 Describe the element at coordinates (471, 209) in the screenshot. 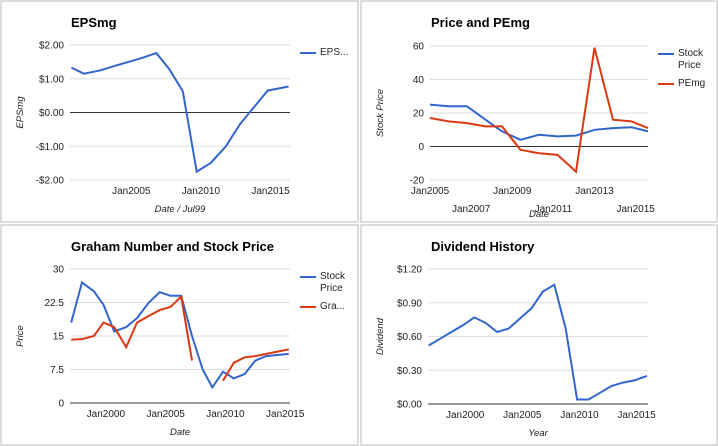

I see `x-tick-label: Jan2007` at that location.